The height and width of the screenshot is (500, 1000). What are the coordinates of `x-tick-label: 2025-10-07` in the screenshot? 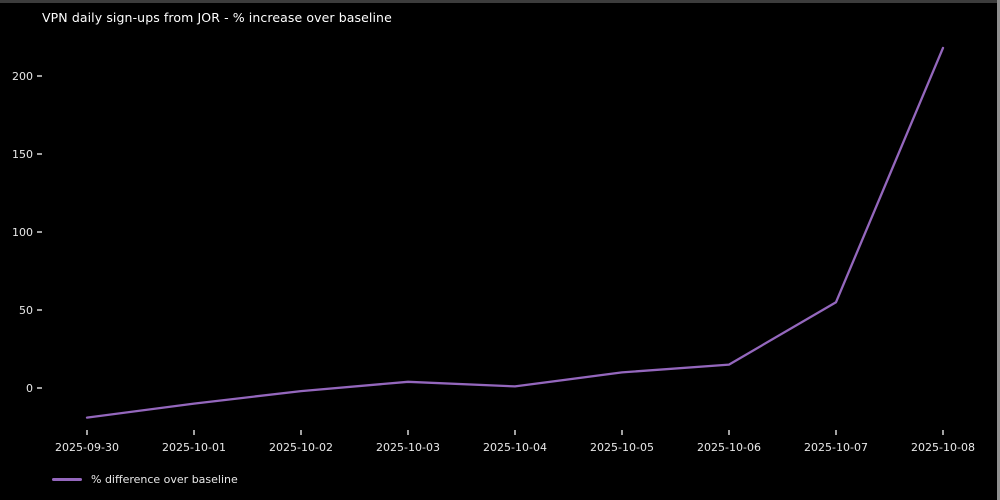 It's located at (836, 447).